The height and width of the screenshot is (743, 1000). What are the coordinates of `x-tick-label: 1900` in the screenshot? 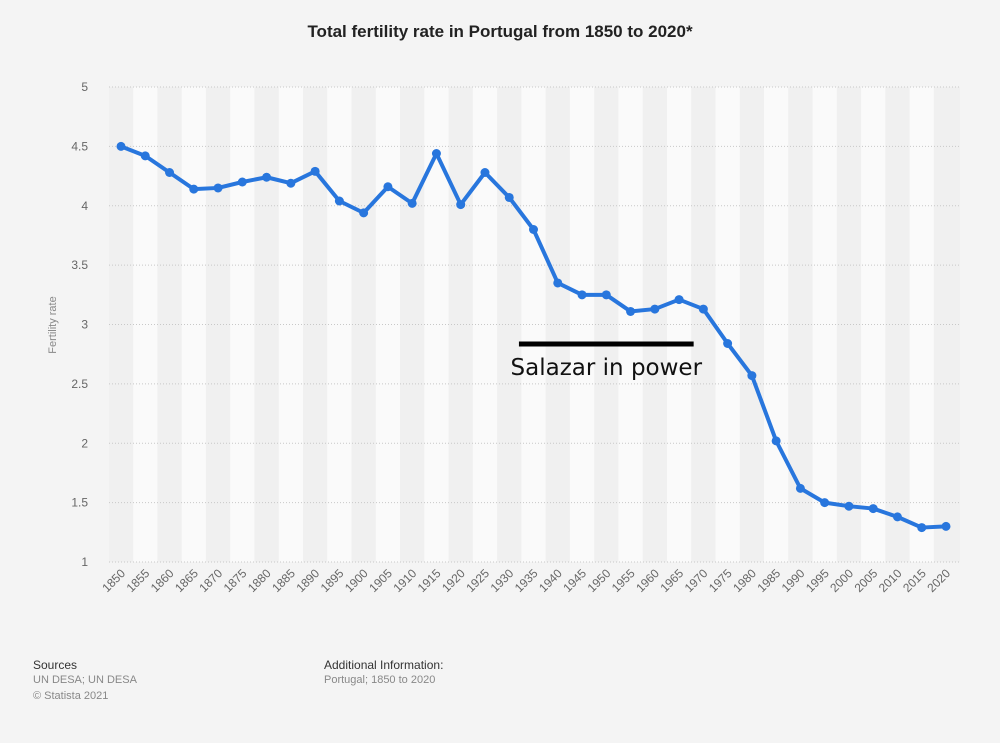 It's located at (356, 580).